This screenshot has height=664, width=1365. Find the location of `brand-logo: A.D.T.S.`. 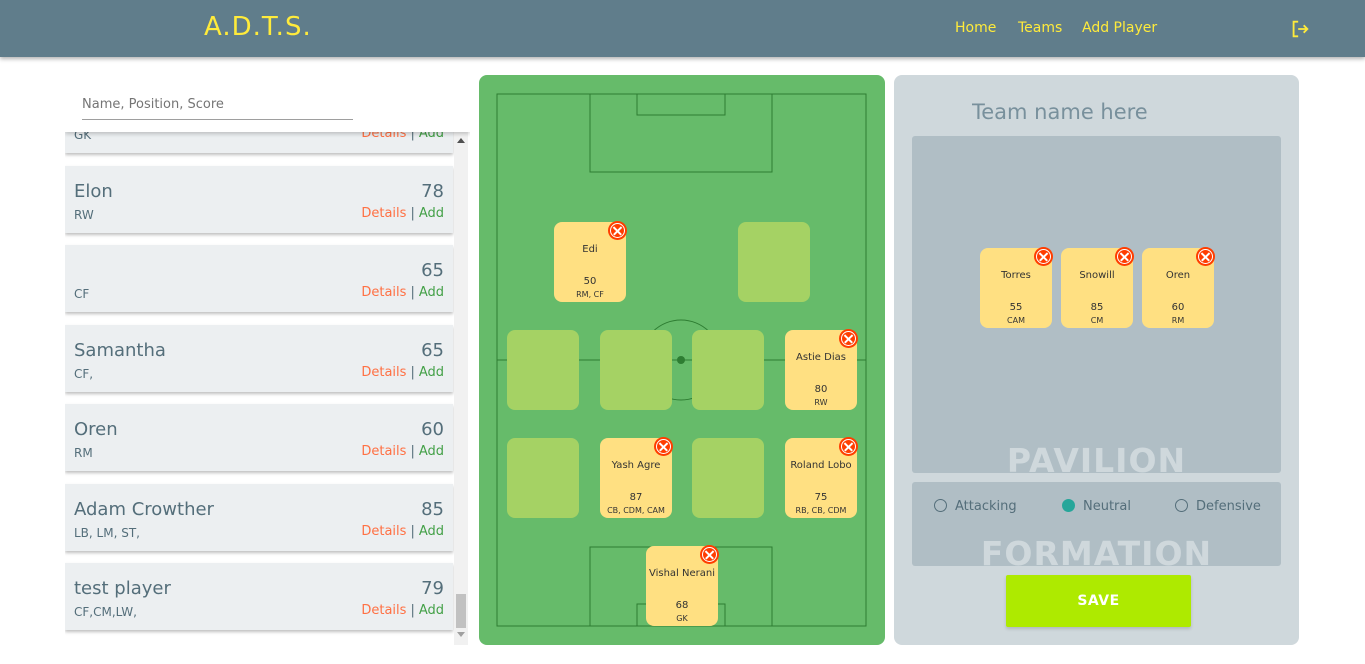

brand-logo: A.D.T.S. is located at coordinates (258, 27).